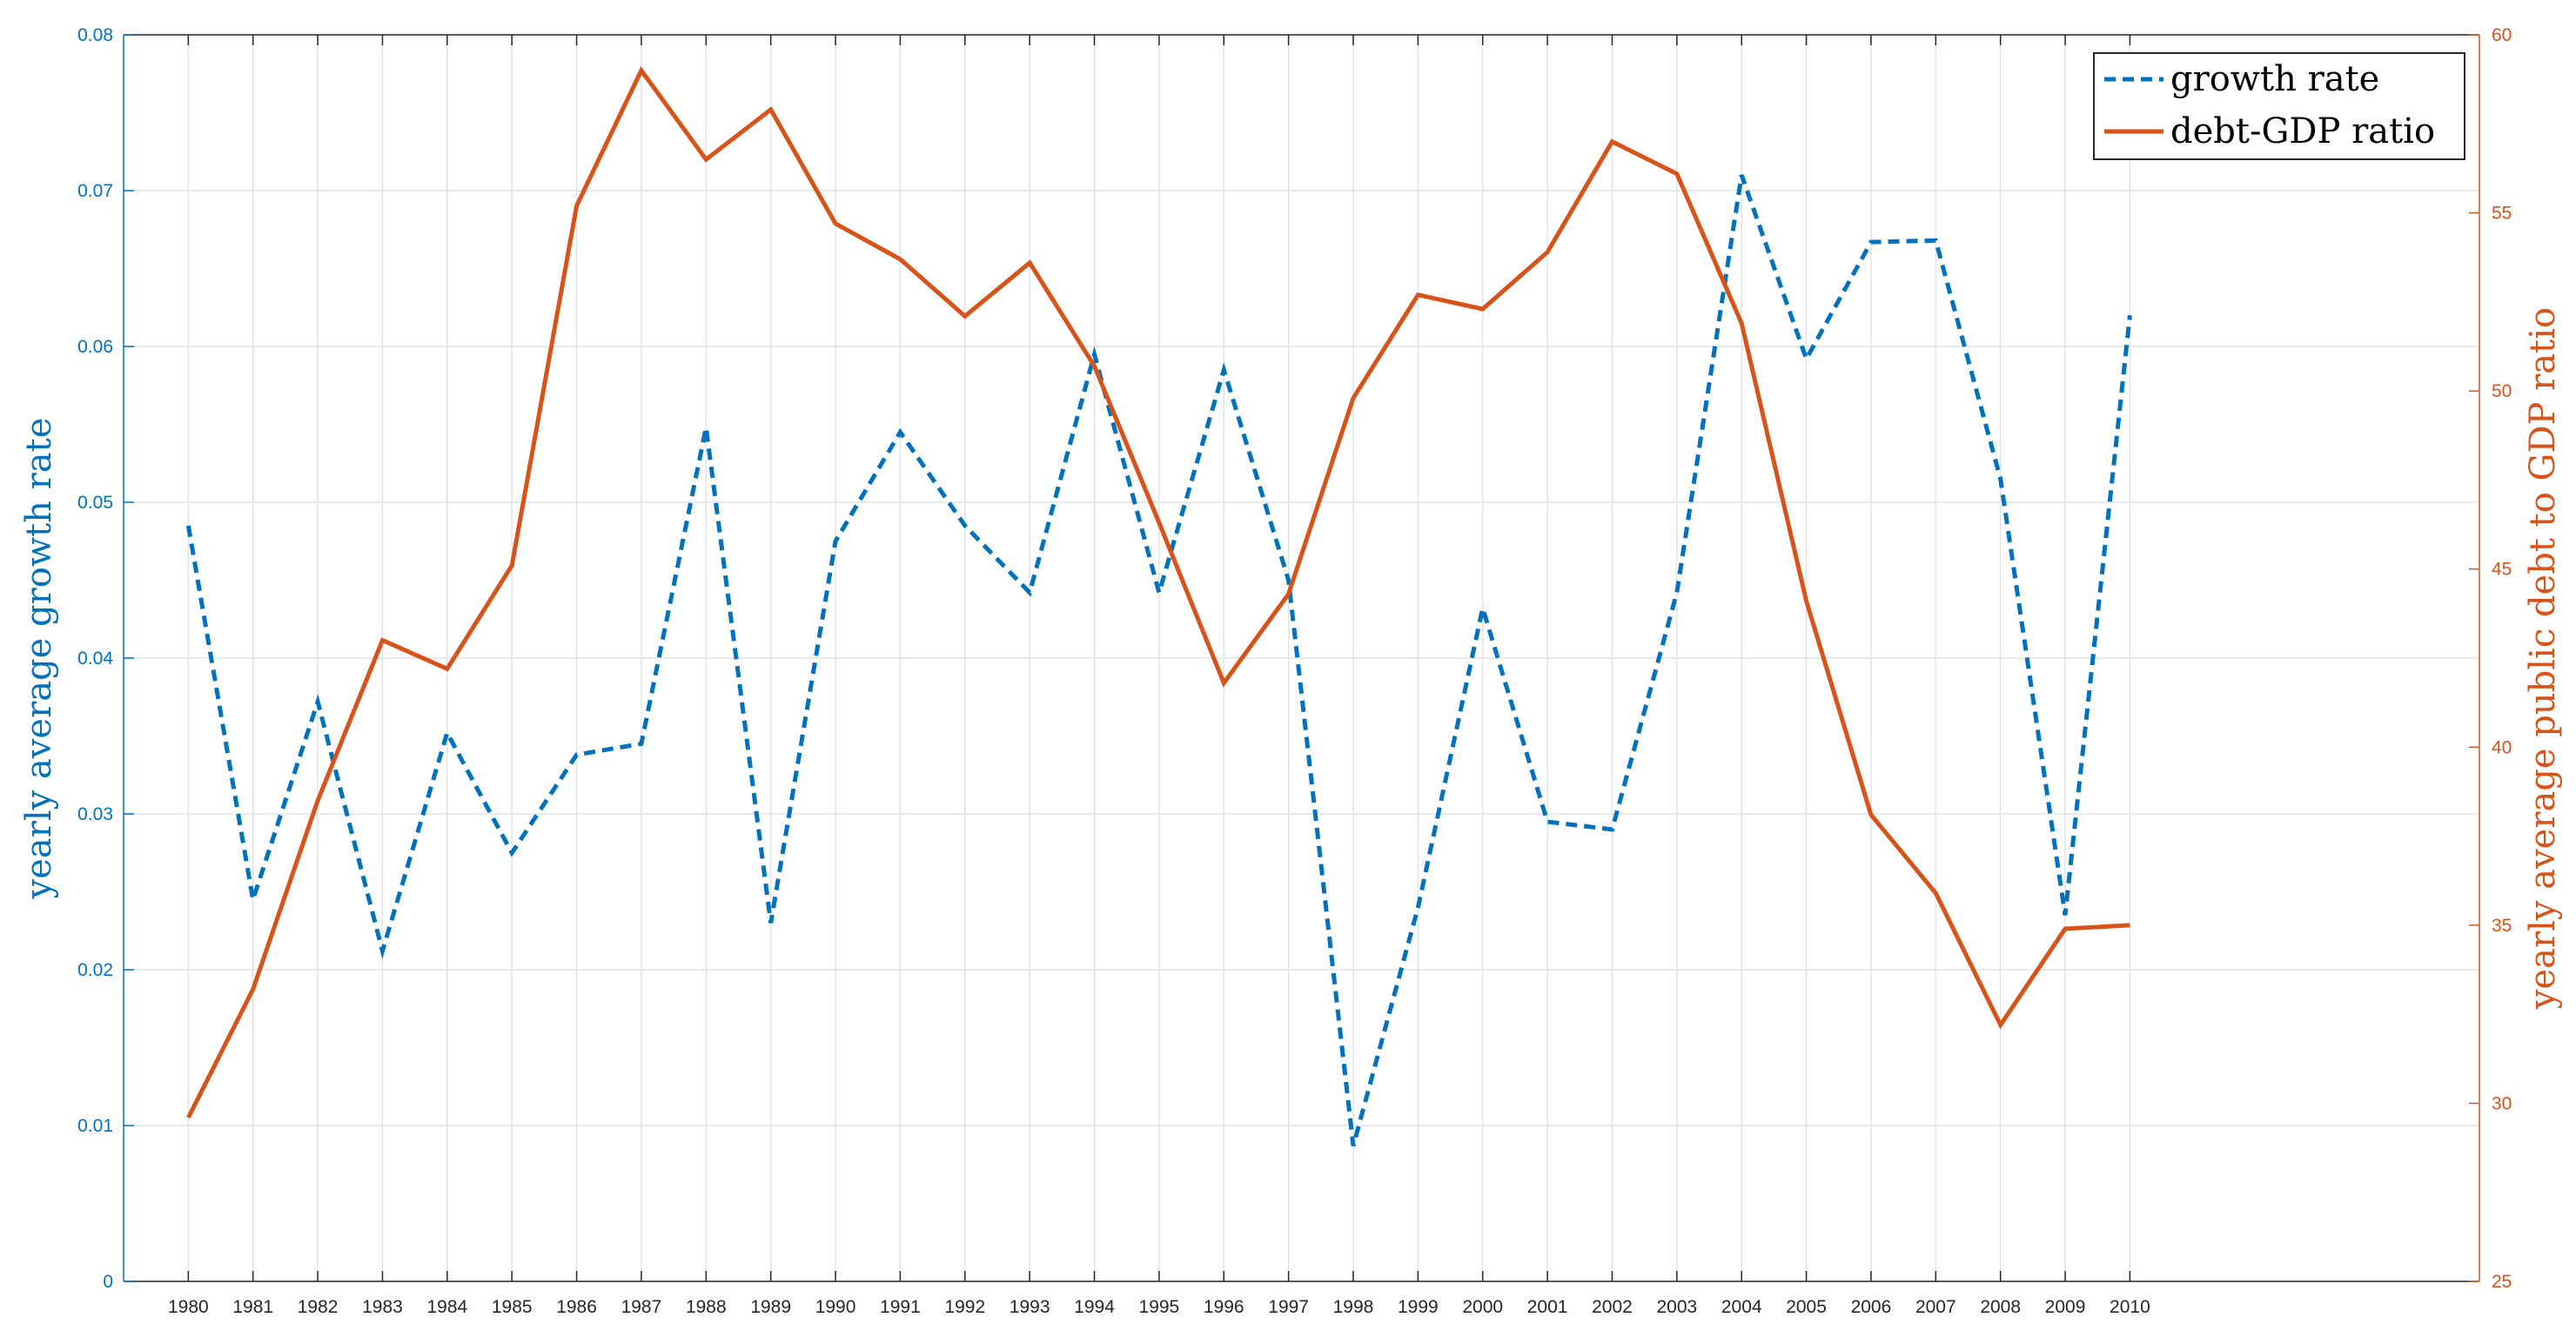 The width and height of the screenshot is (2576, 1331). What do you see at coordinates (835, 1307) in the screenshot?
I see `x-tick-label: 1990` at bounding box center [835, 1307].